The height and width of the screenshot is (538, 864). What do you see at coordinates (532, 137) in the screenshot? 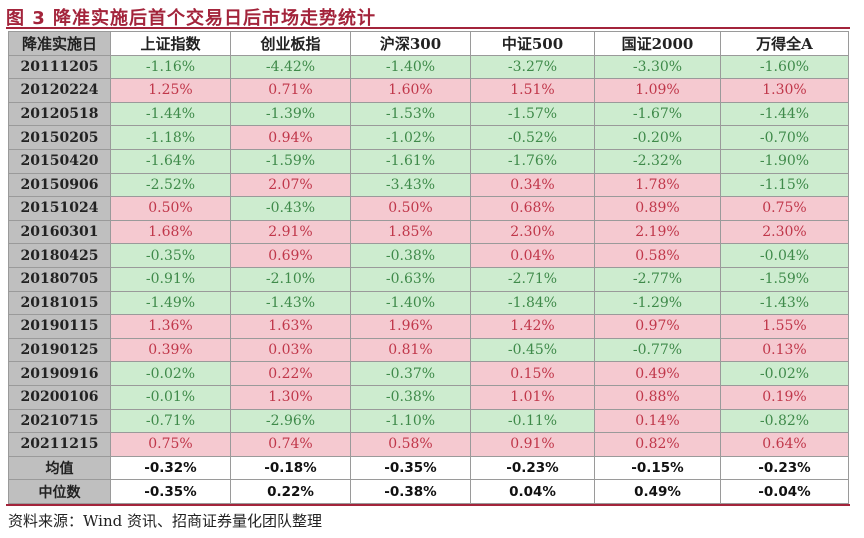
I see `return-cell: -0.52%` at bounding box center [532, 137].